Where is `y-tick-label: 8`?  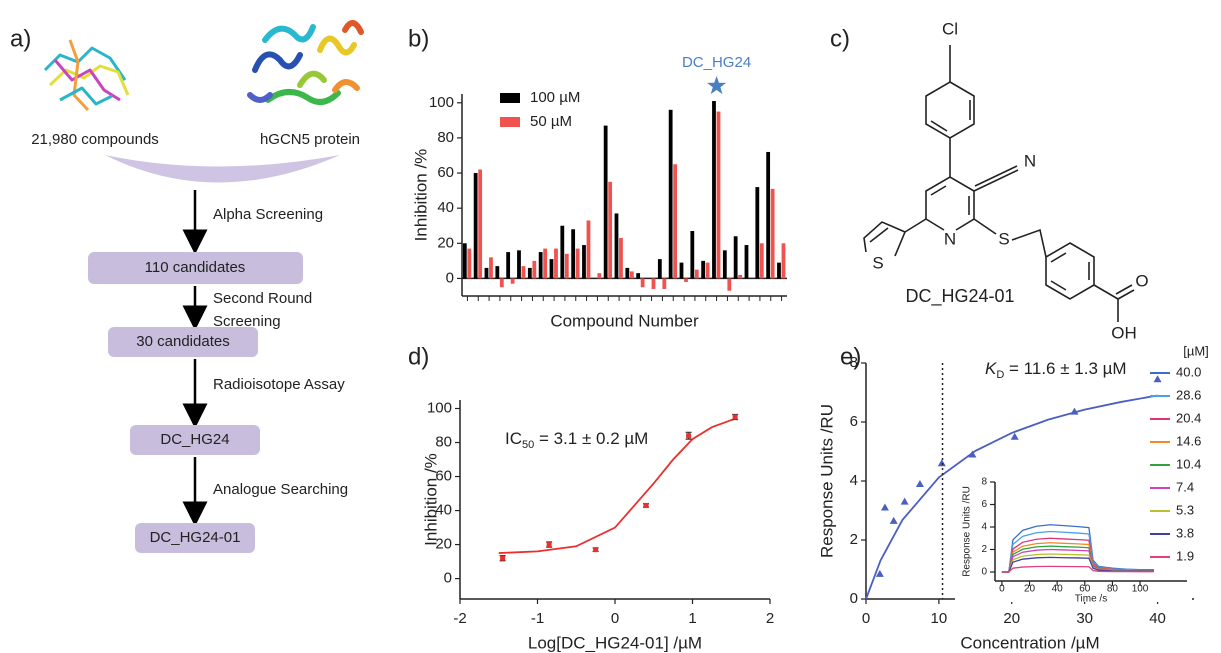
y-tick-label: 8 is located at coordinates (984, 482).